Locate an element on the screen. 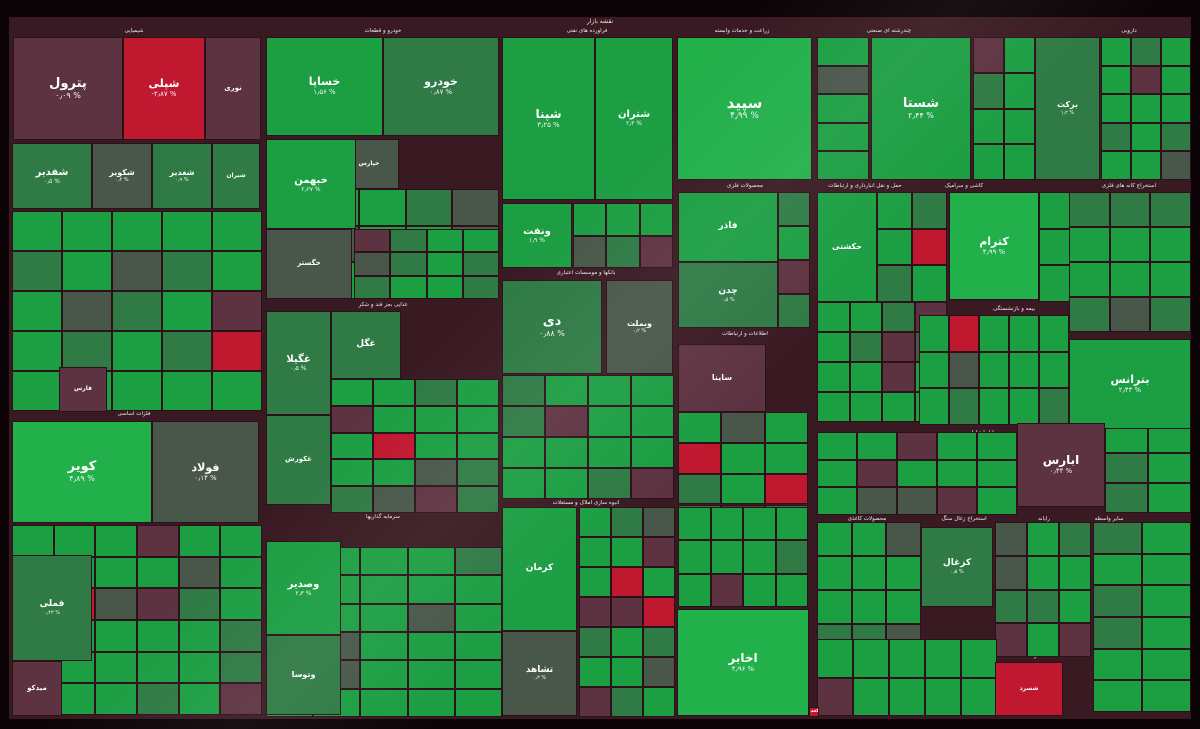  ticker-shafdir: شفدیر ۰٫۵ % is located at coordinates (52, 176).